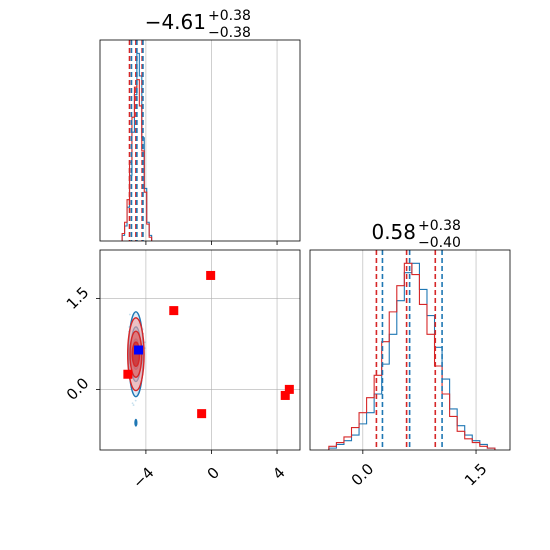 This screenshot has height=550, width=550. What do you see at coordinates (136, 422) in the screenshot?
I see `sample-outlier` at bounding box center [136, 422].